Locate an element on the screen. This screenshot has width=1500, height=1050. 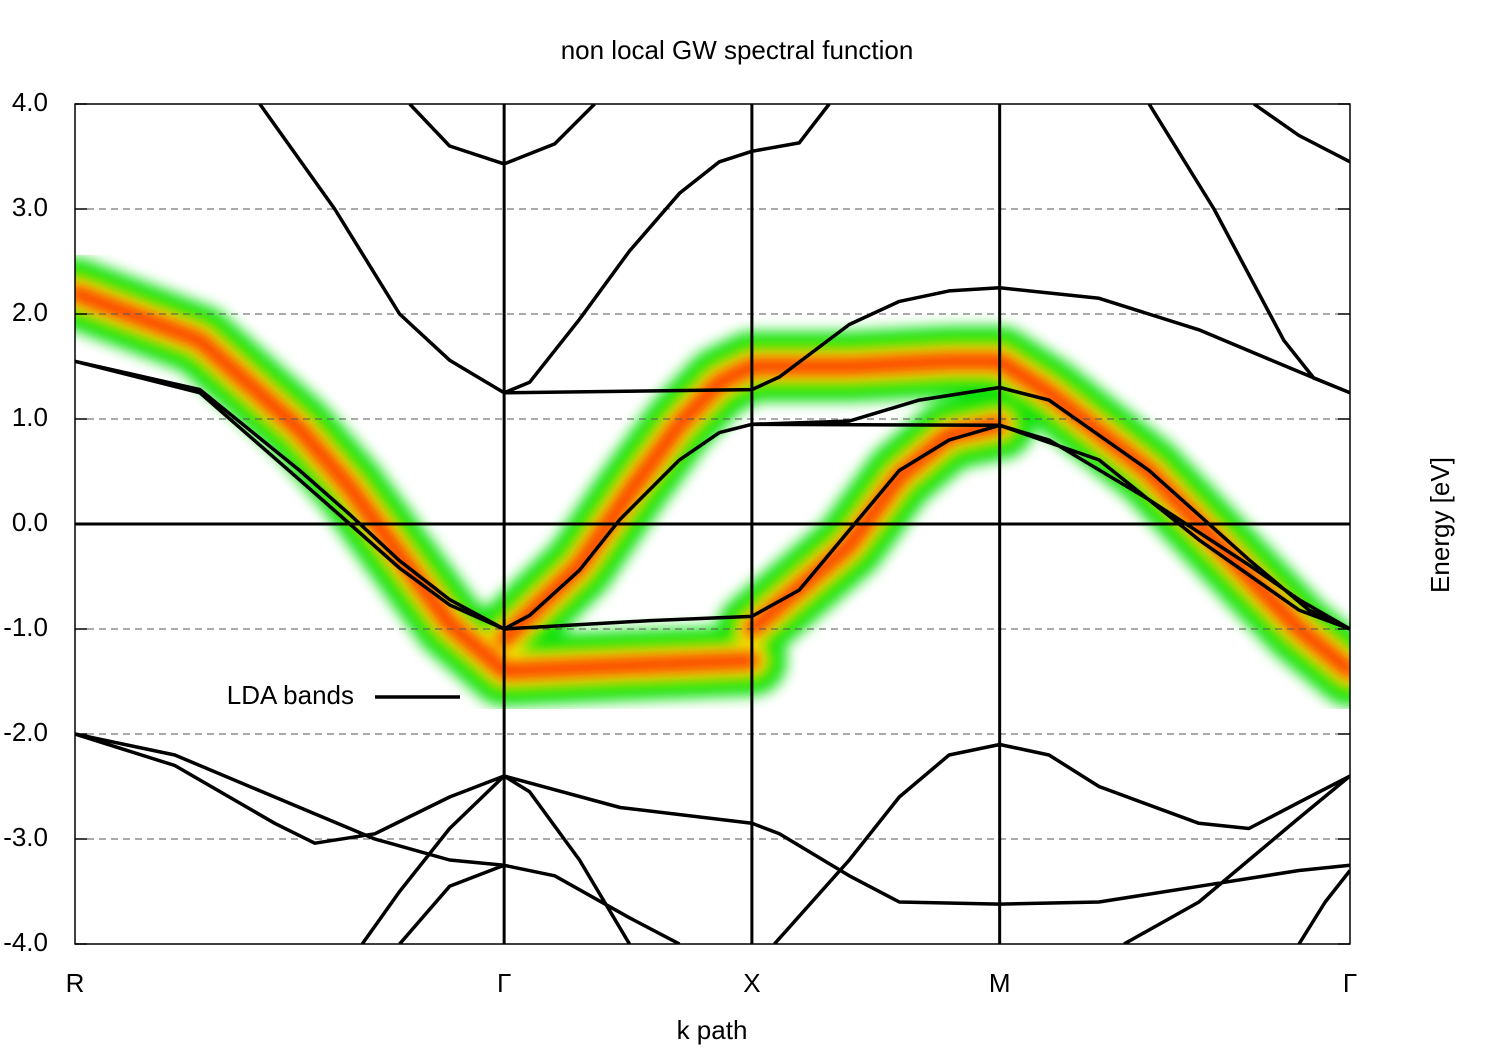
y-tick-label: 3.0 is located at coordinates (30, 207).